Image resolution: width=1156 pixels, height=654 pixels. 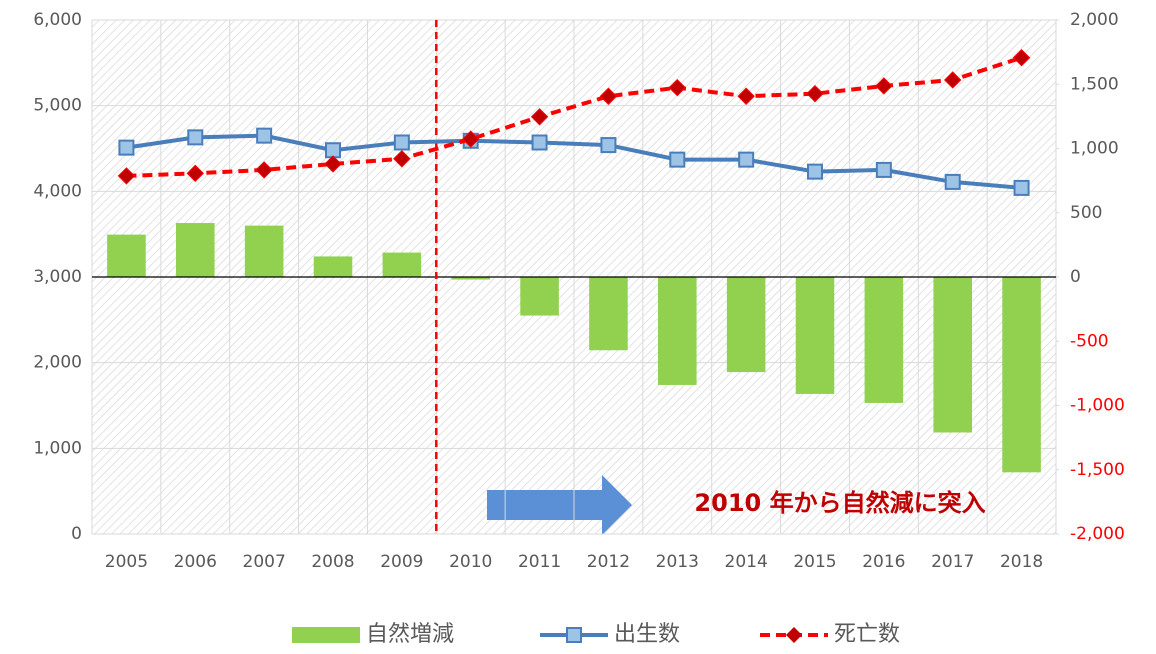 What do you see at coordinates (1094, 84) in the screenshot?
I see `y2-tick-label: 1,500` at bounding box center [1094, 84].